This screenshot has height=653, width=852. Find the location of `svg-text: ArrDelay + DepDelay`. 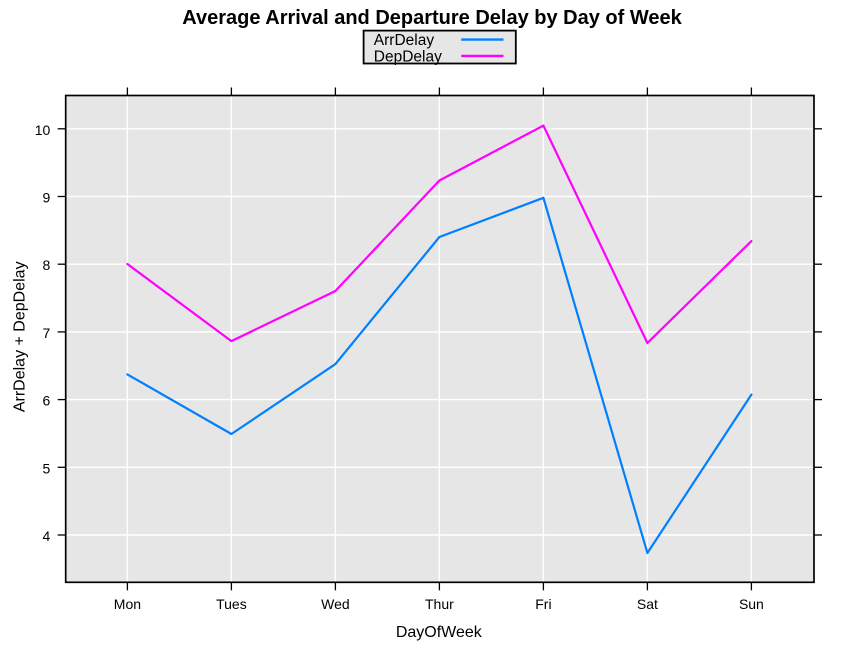

svg-text: ArrDelay + DepDelay is located at coordinates (20, 336).